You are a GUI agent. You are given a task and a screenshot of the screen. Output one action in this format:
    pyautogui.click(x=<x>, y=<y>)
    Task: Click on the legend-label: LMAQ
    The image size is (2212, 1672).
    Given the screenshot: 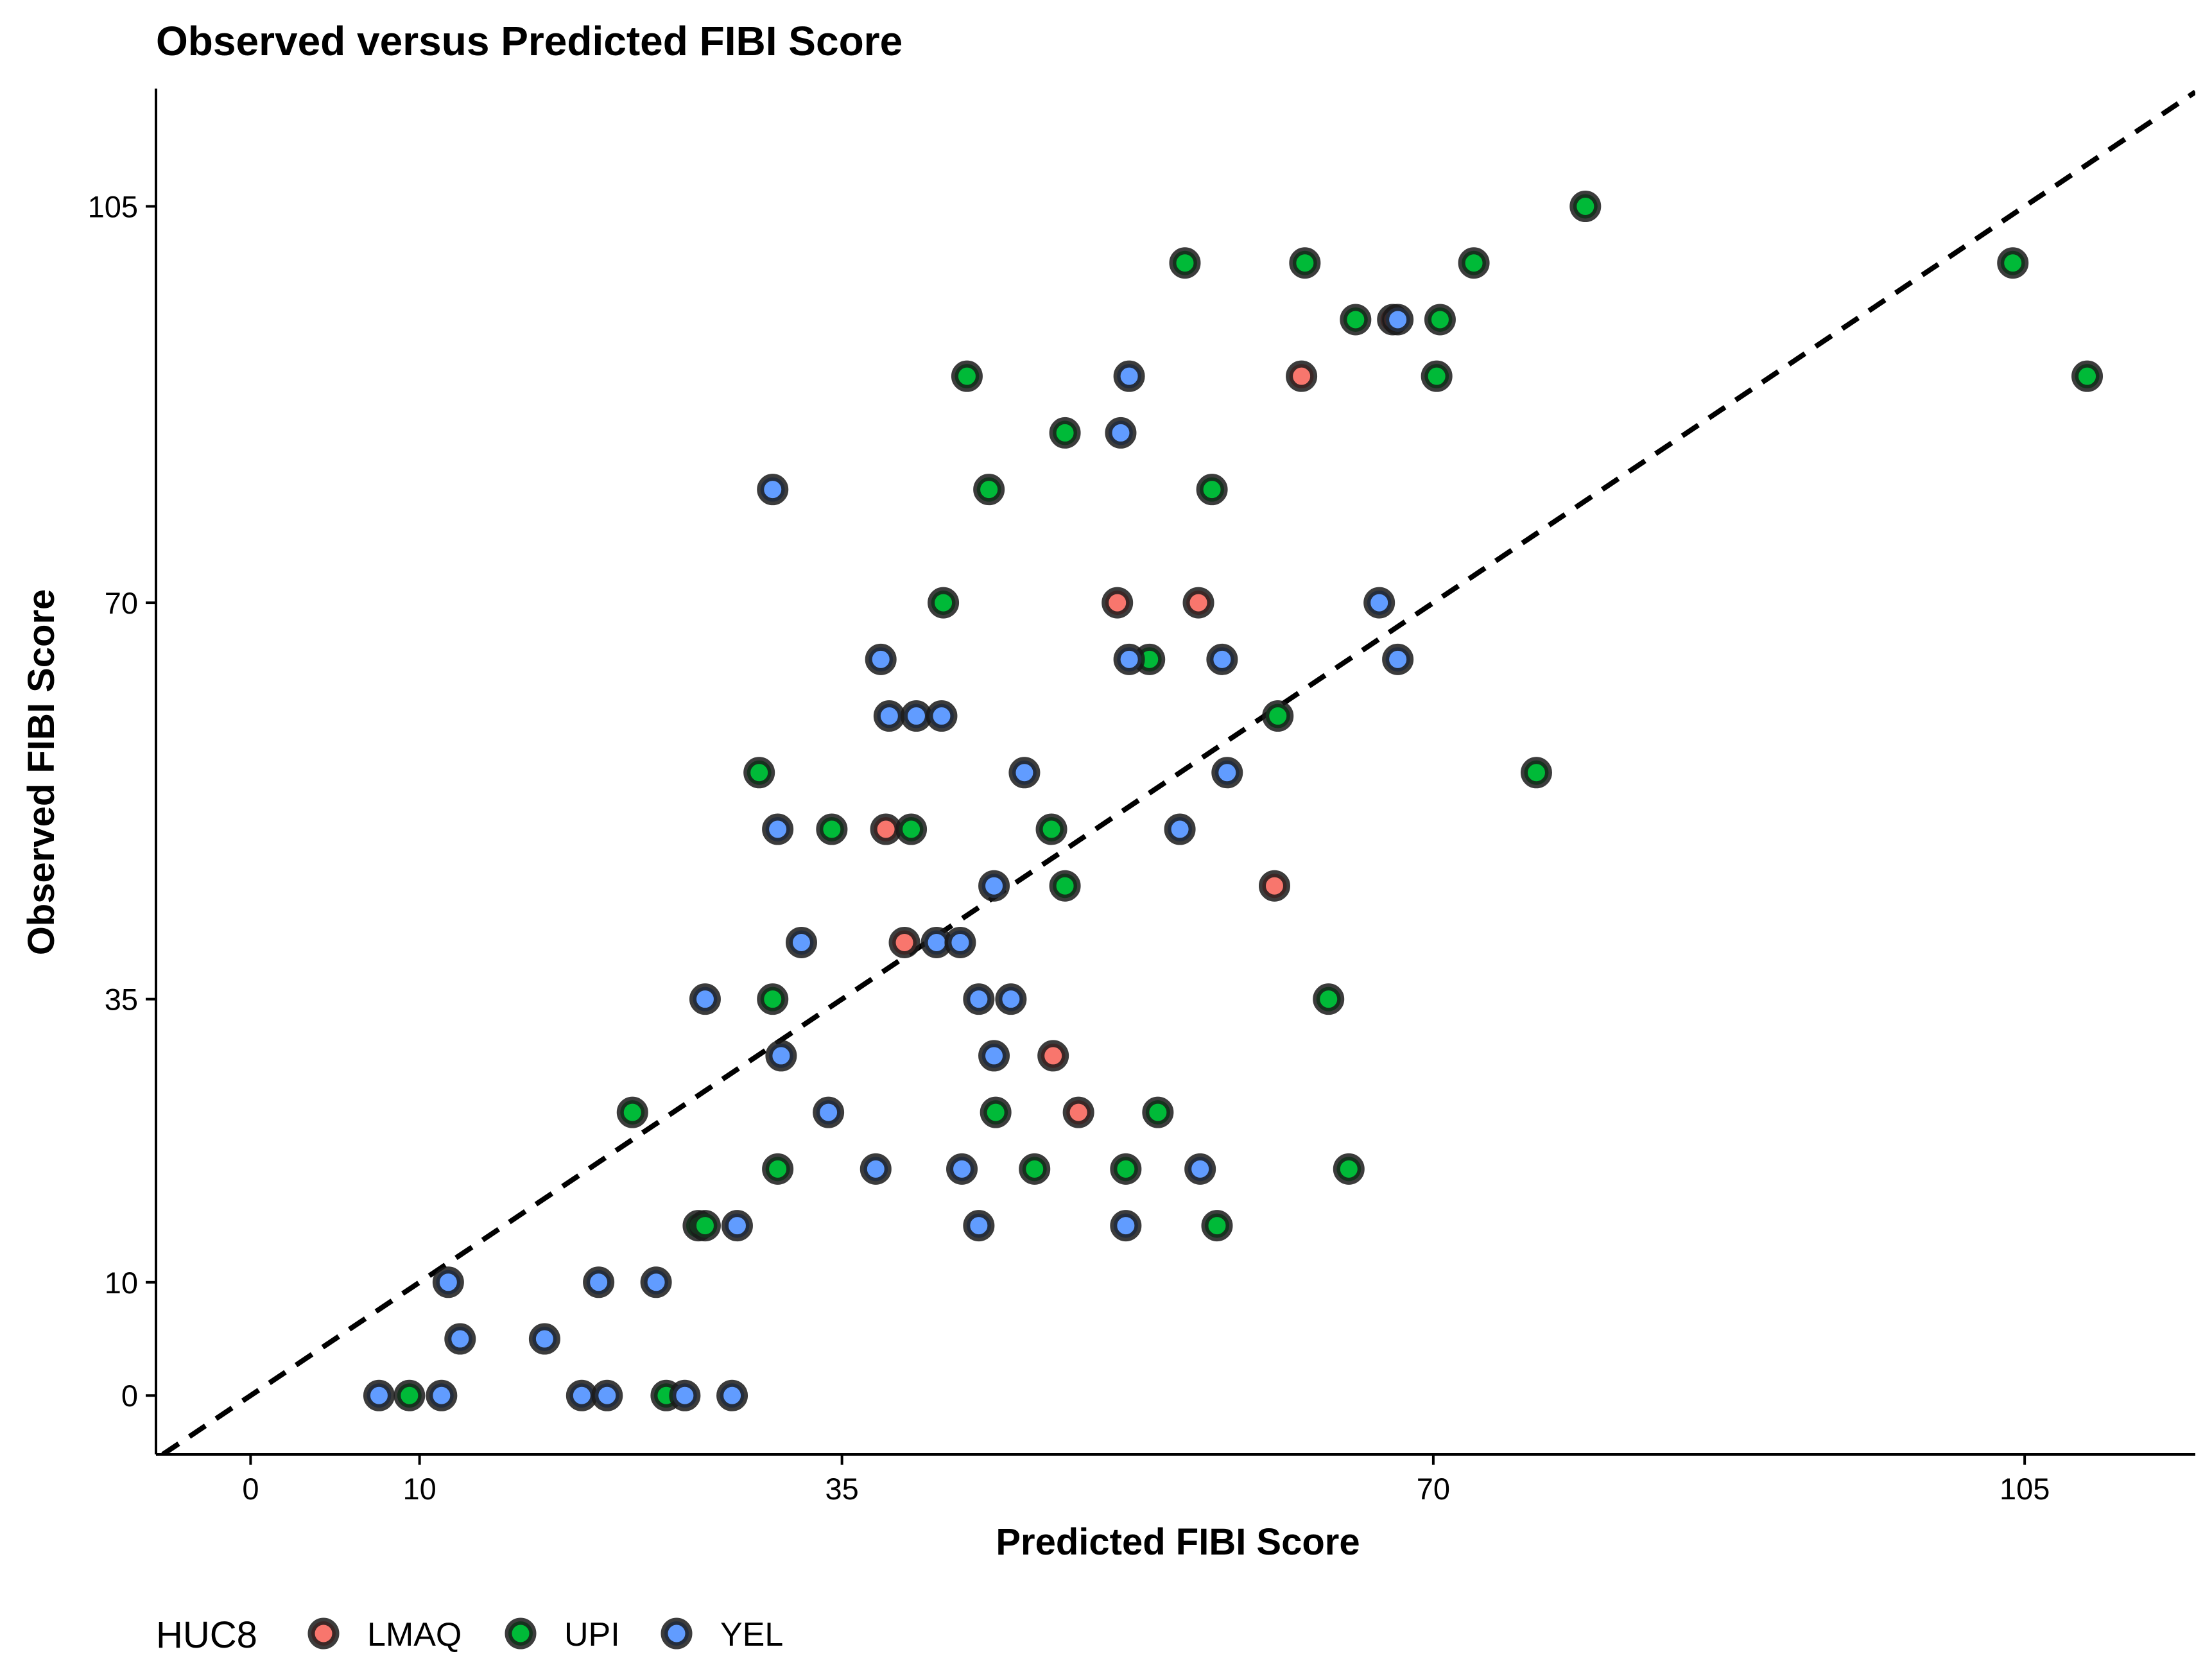 What is the action you would take?
    pyautogui.click(x=415, y=1634)
    